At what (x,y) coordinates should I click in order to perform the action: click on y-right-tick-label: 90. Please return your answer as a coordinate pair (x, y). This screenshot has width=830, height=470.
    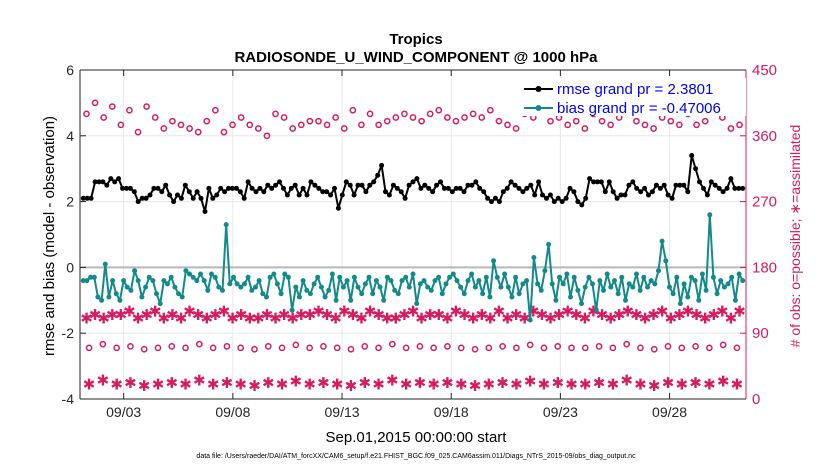
    Looking at the image, I should click on (760, 333).